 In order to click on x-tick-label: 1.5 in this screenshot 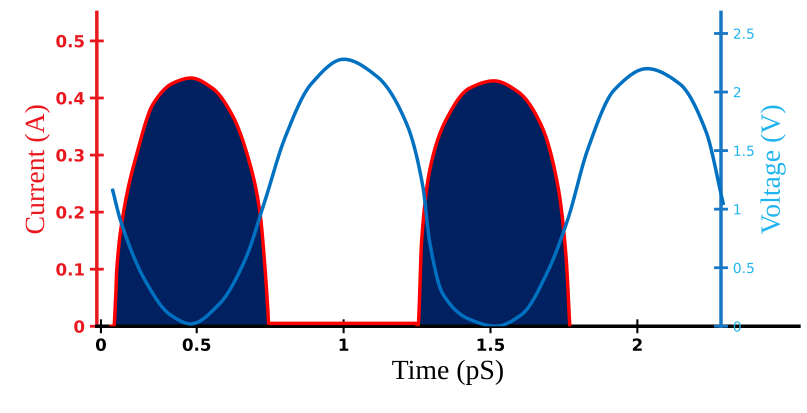, I will do `click(491, 344)`.